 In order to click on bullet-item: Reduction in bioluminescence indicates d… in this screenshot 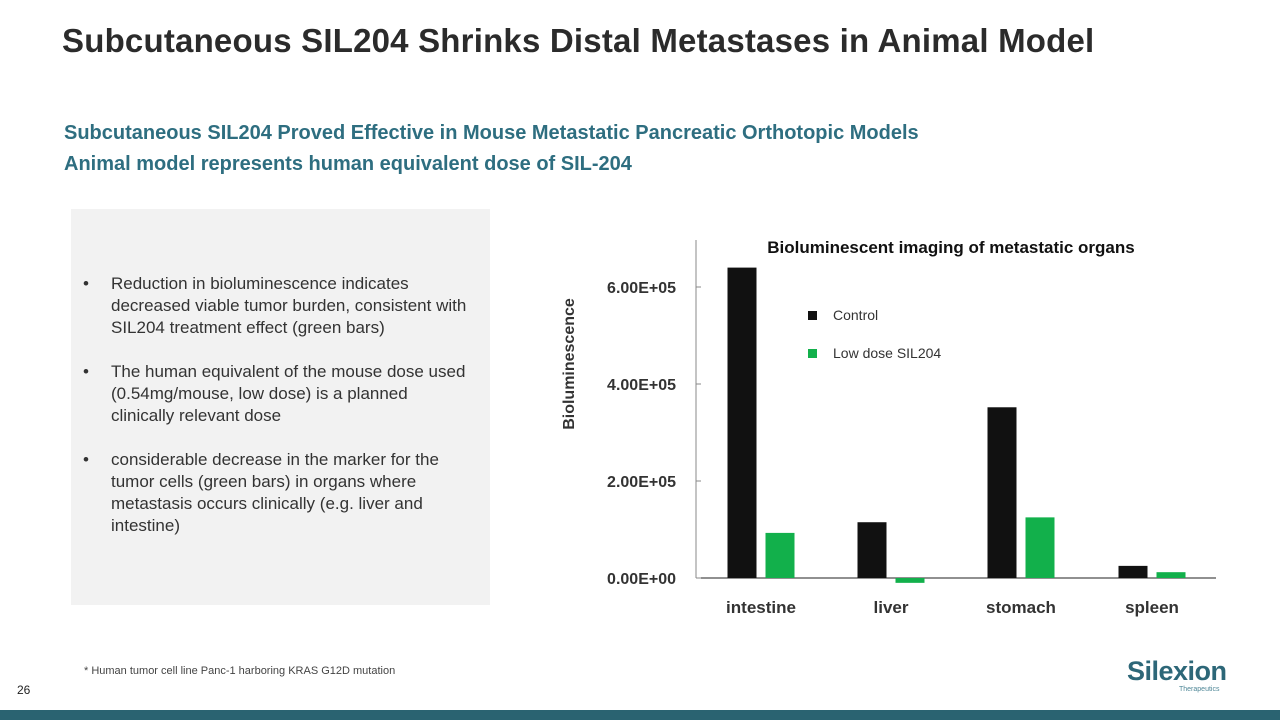, I will do `click(279, 306)`.